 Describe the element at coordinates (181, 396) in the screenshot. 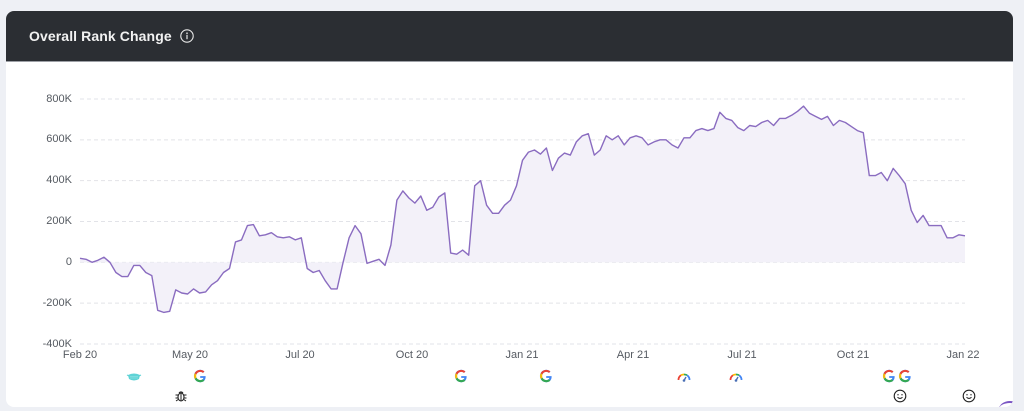

I see `bug-icon` at that location.